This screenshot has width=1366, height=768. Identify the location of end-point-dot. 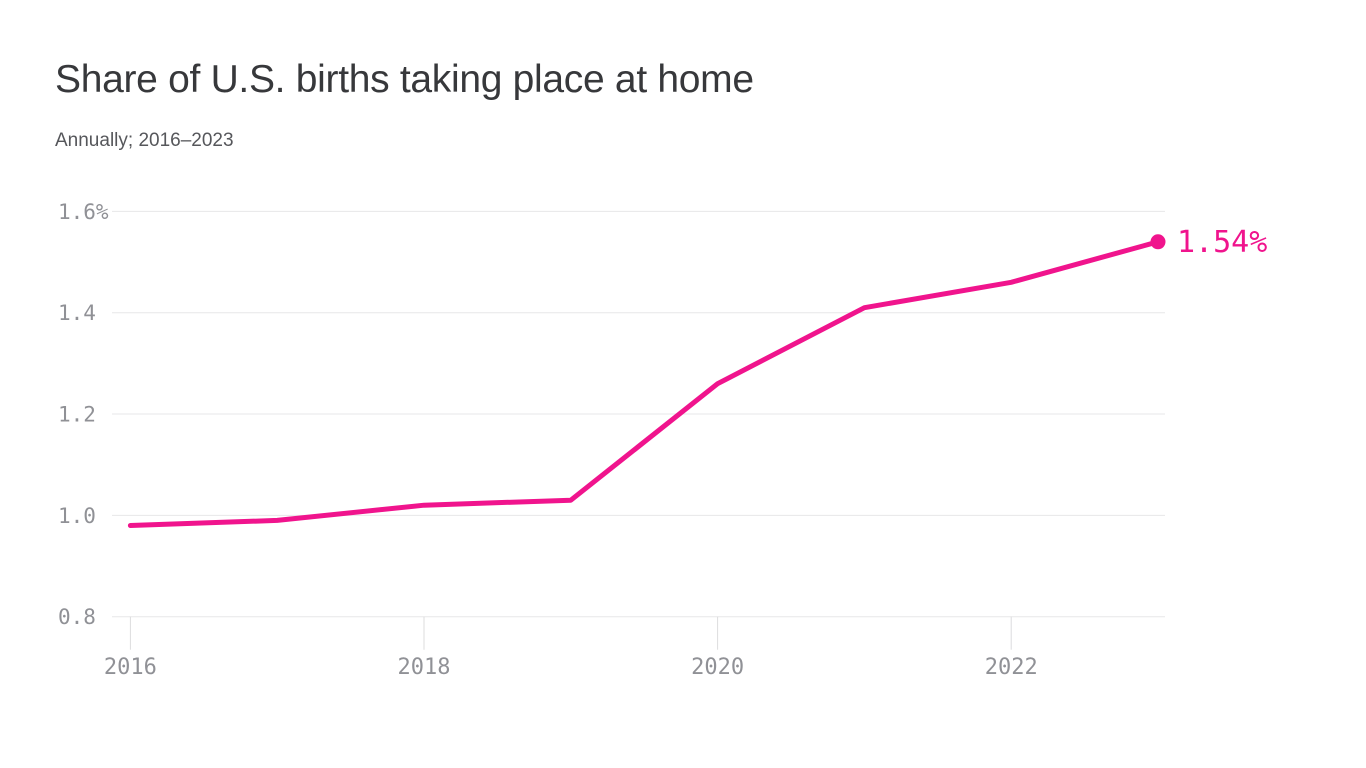
(1158, 242).